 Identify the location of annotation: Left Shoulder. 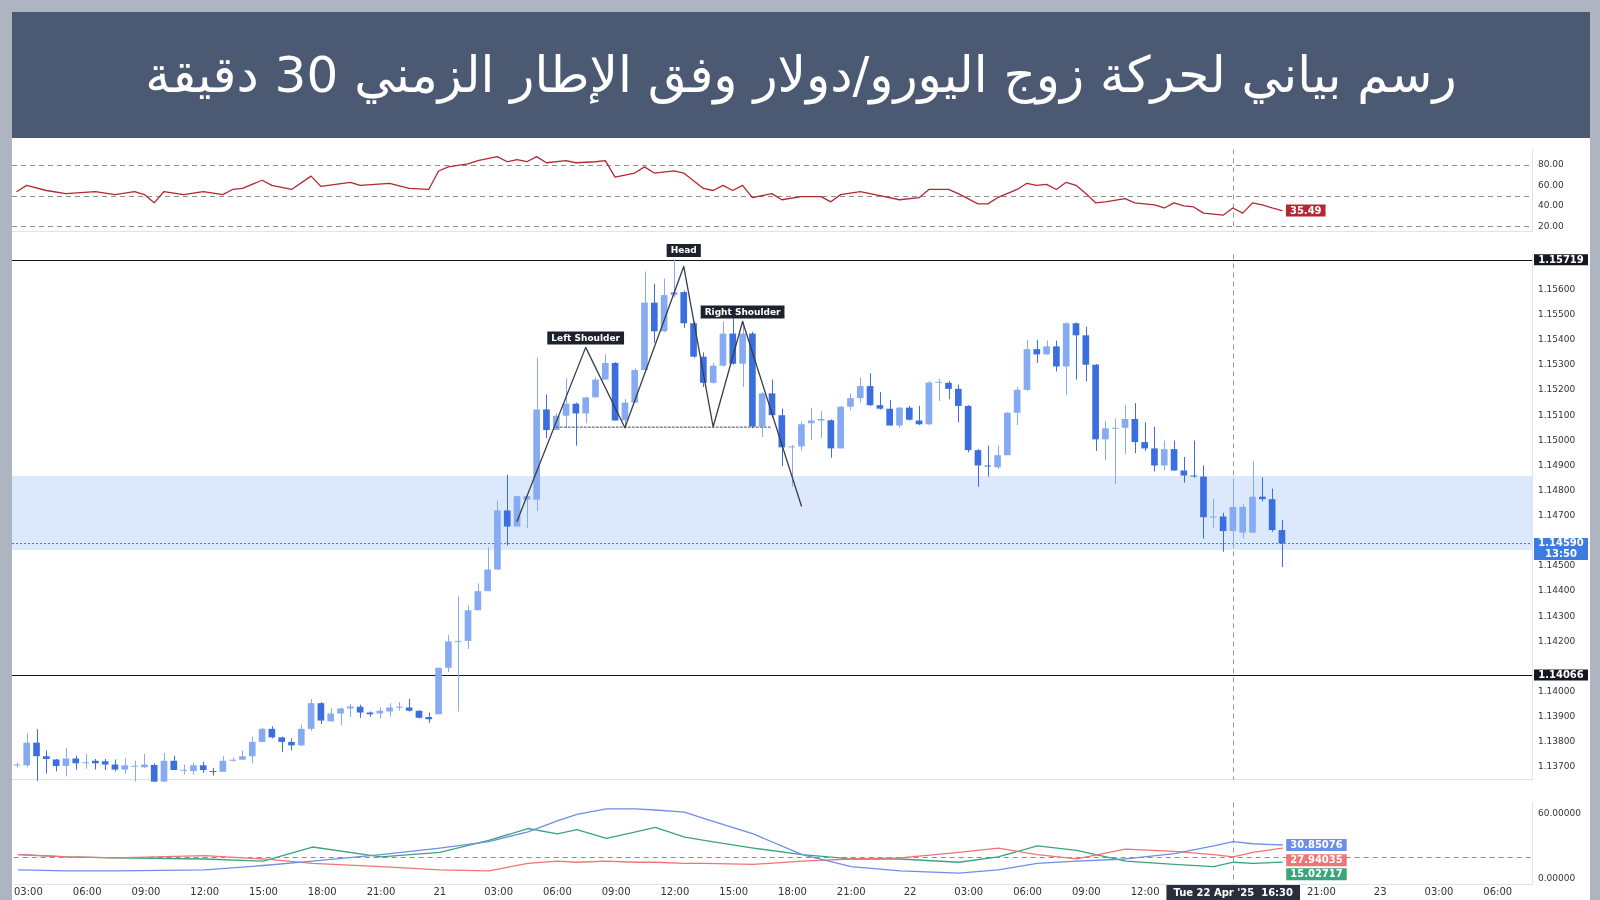
(586, 337).